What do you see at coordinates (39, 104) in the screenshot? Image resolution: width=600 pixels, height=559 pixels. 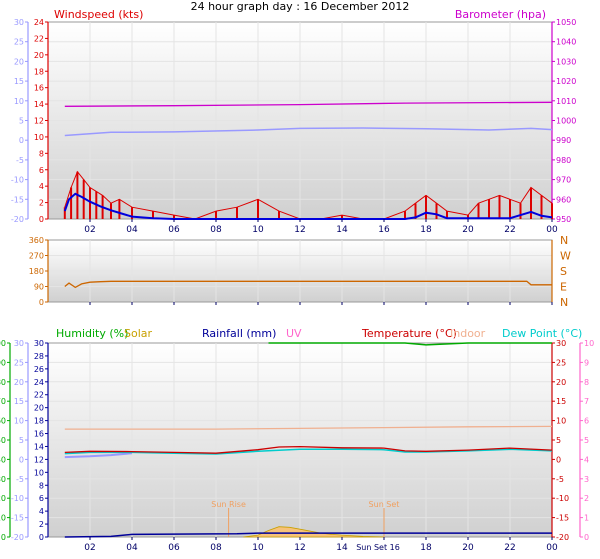 I see `wind-tick-label: 14` at bounding box center [39, 104].